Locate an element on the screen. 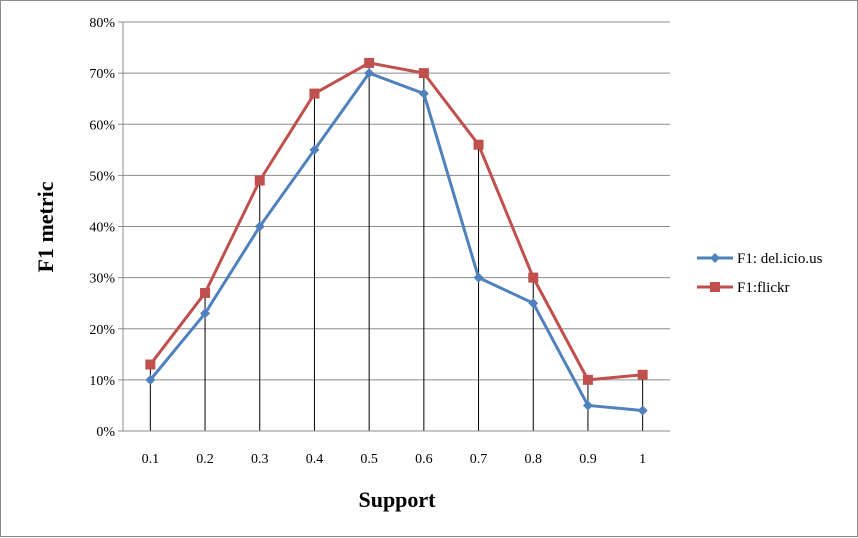  x-tick-label: 0.5 is located at coordinates (369, 459).